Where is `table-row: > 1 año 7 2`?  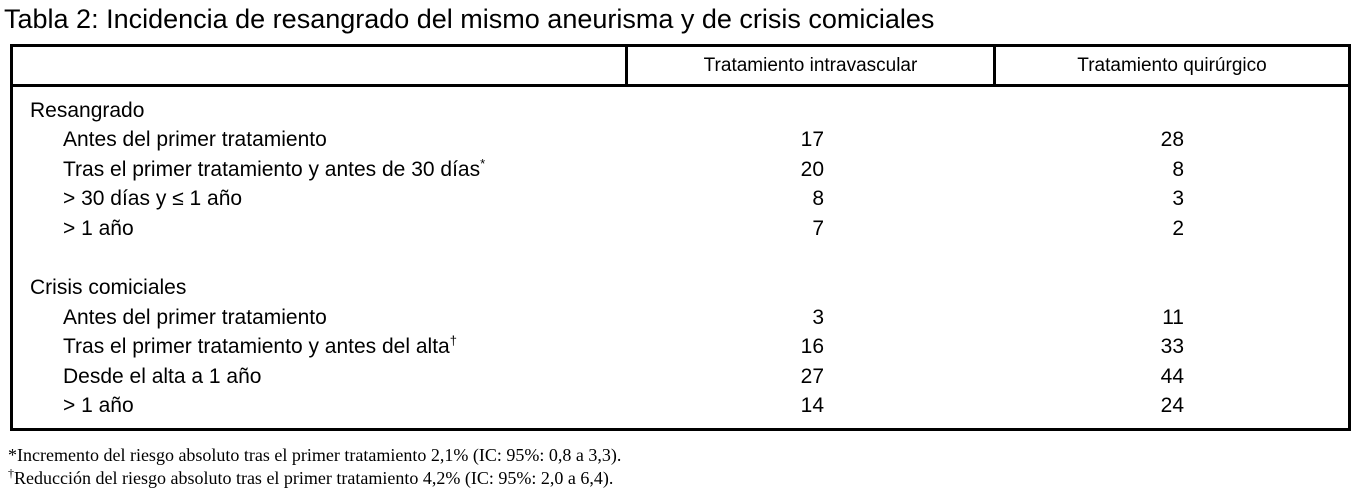 table-row: > 1 año 7 2 is located at coordinates (680, 229).